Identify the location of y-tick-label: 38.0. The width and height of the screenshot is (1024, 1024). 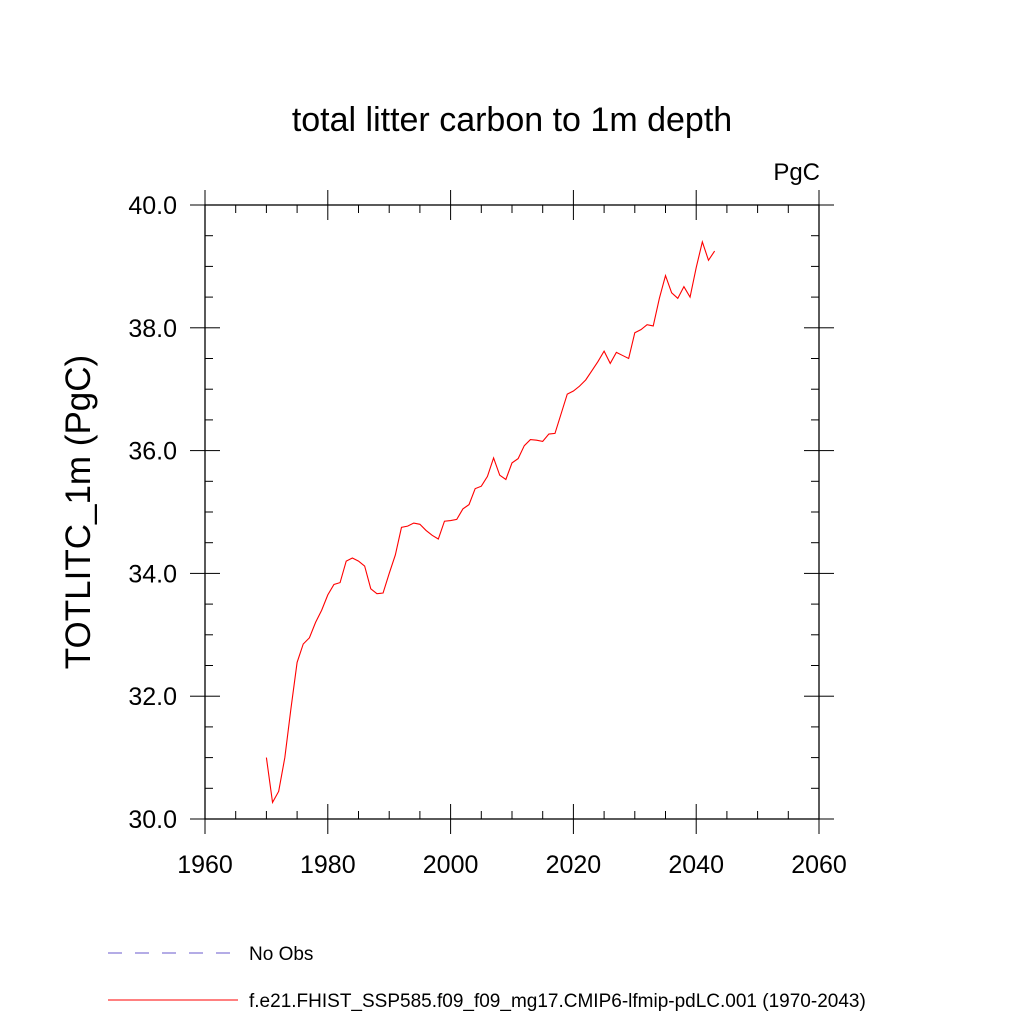
(152, 329).